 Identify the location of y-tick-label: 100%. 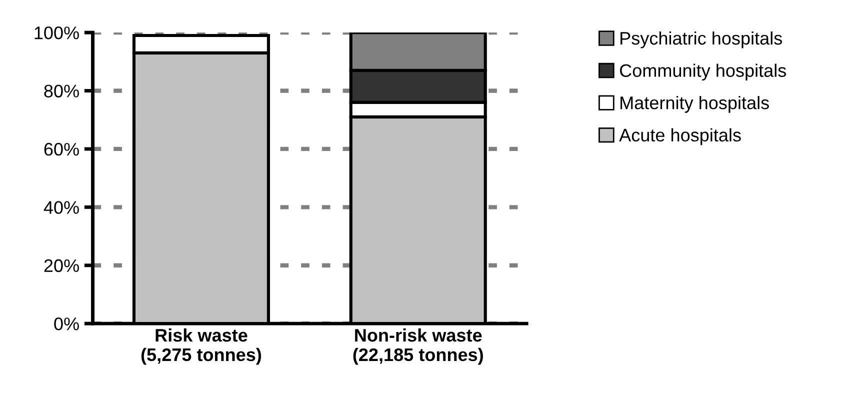
(56, 33).